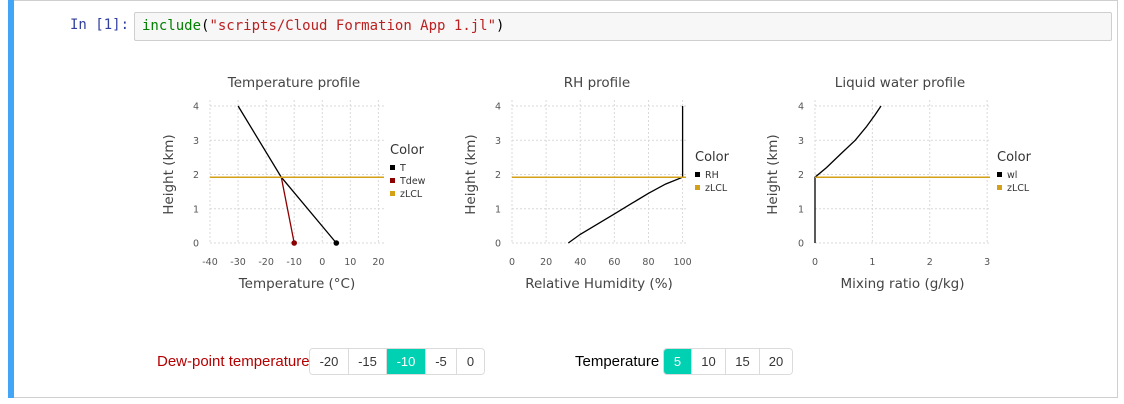  What do you see at coordinates (678, 361) in the screenshot?
I see `temperature-option: 5` at bounding box center [678, 361].